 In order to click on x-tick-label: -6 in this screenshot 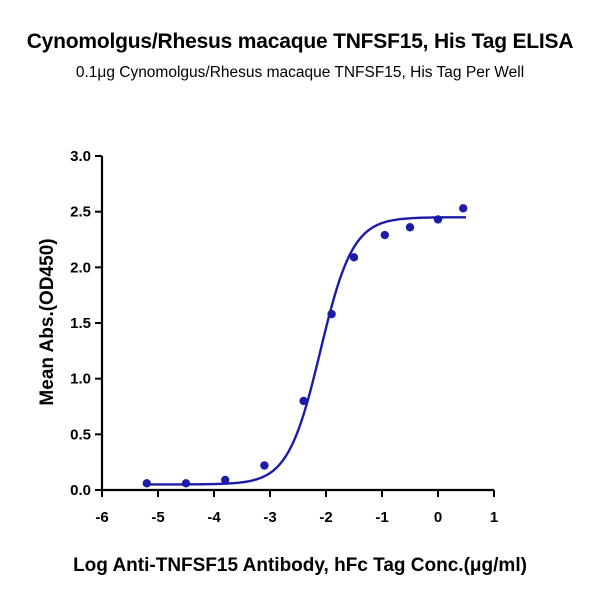, I will do `click(101, 517)`.